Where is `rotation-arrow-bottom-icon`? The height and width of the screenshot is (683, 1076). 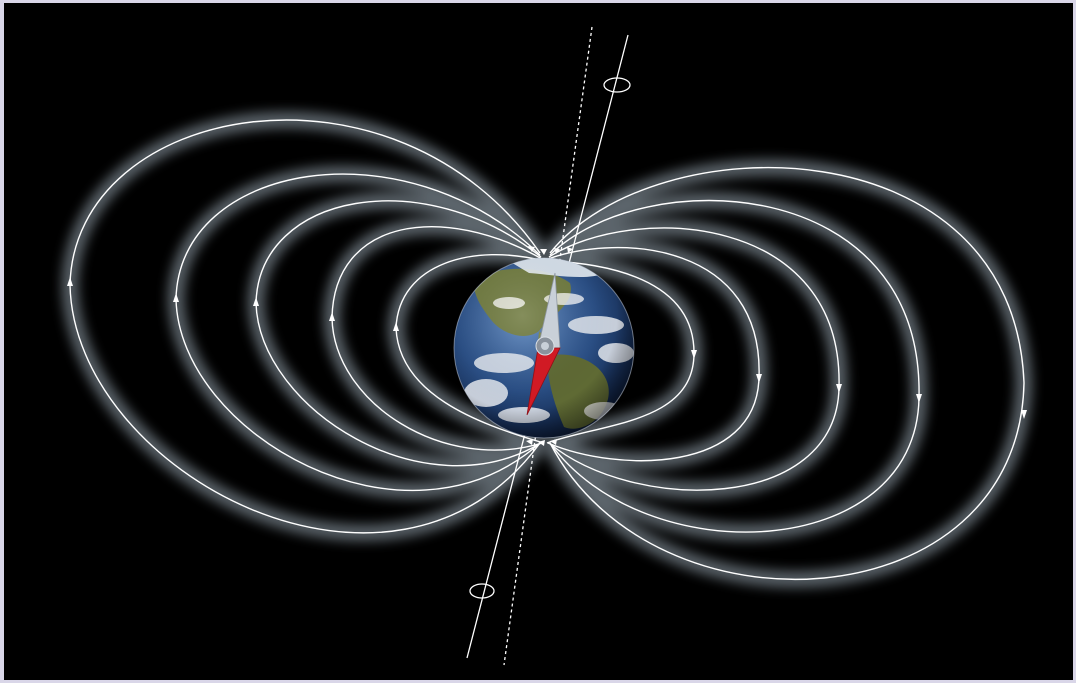
rotation-arrow-bottom-icon is located at coordinates (482, 591).